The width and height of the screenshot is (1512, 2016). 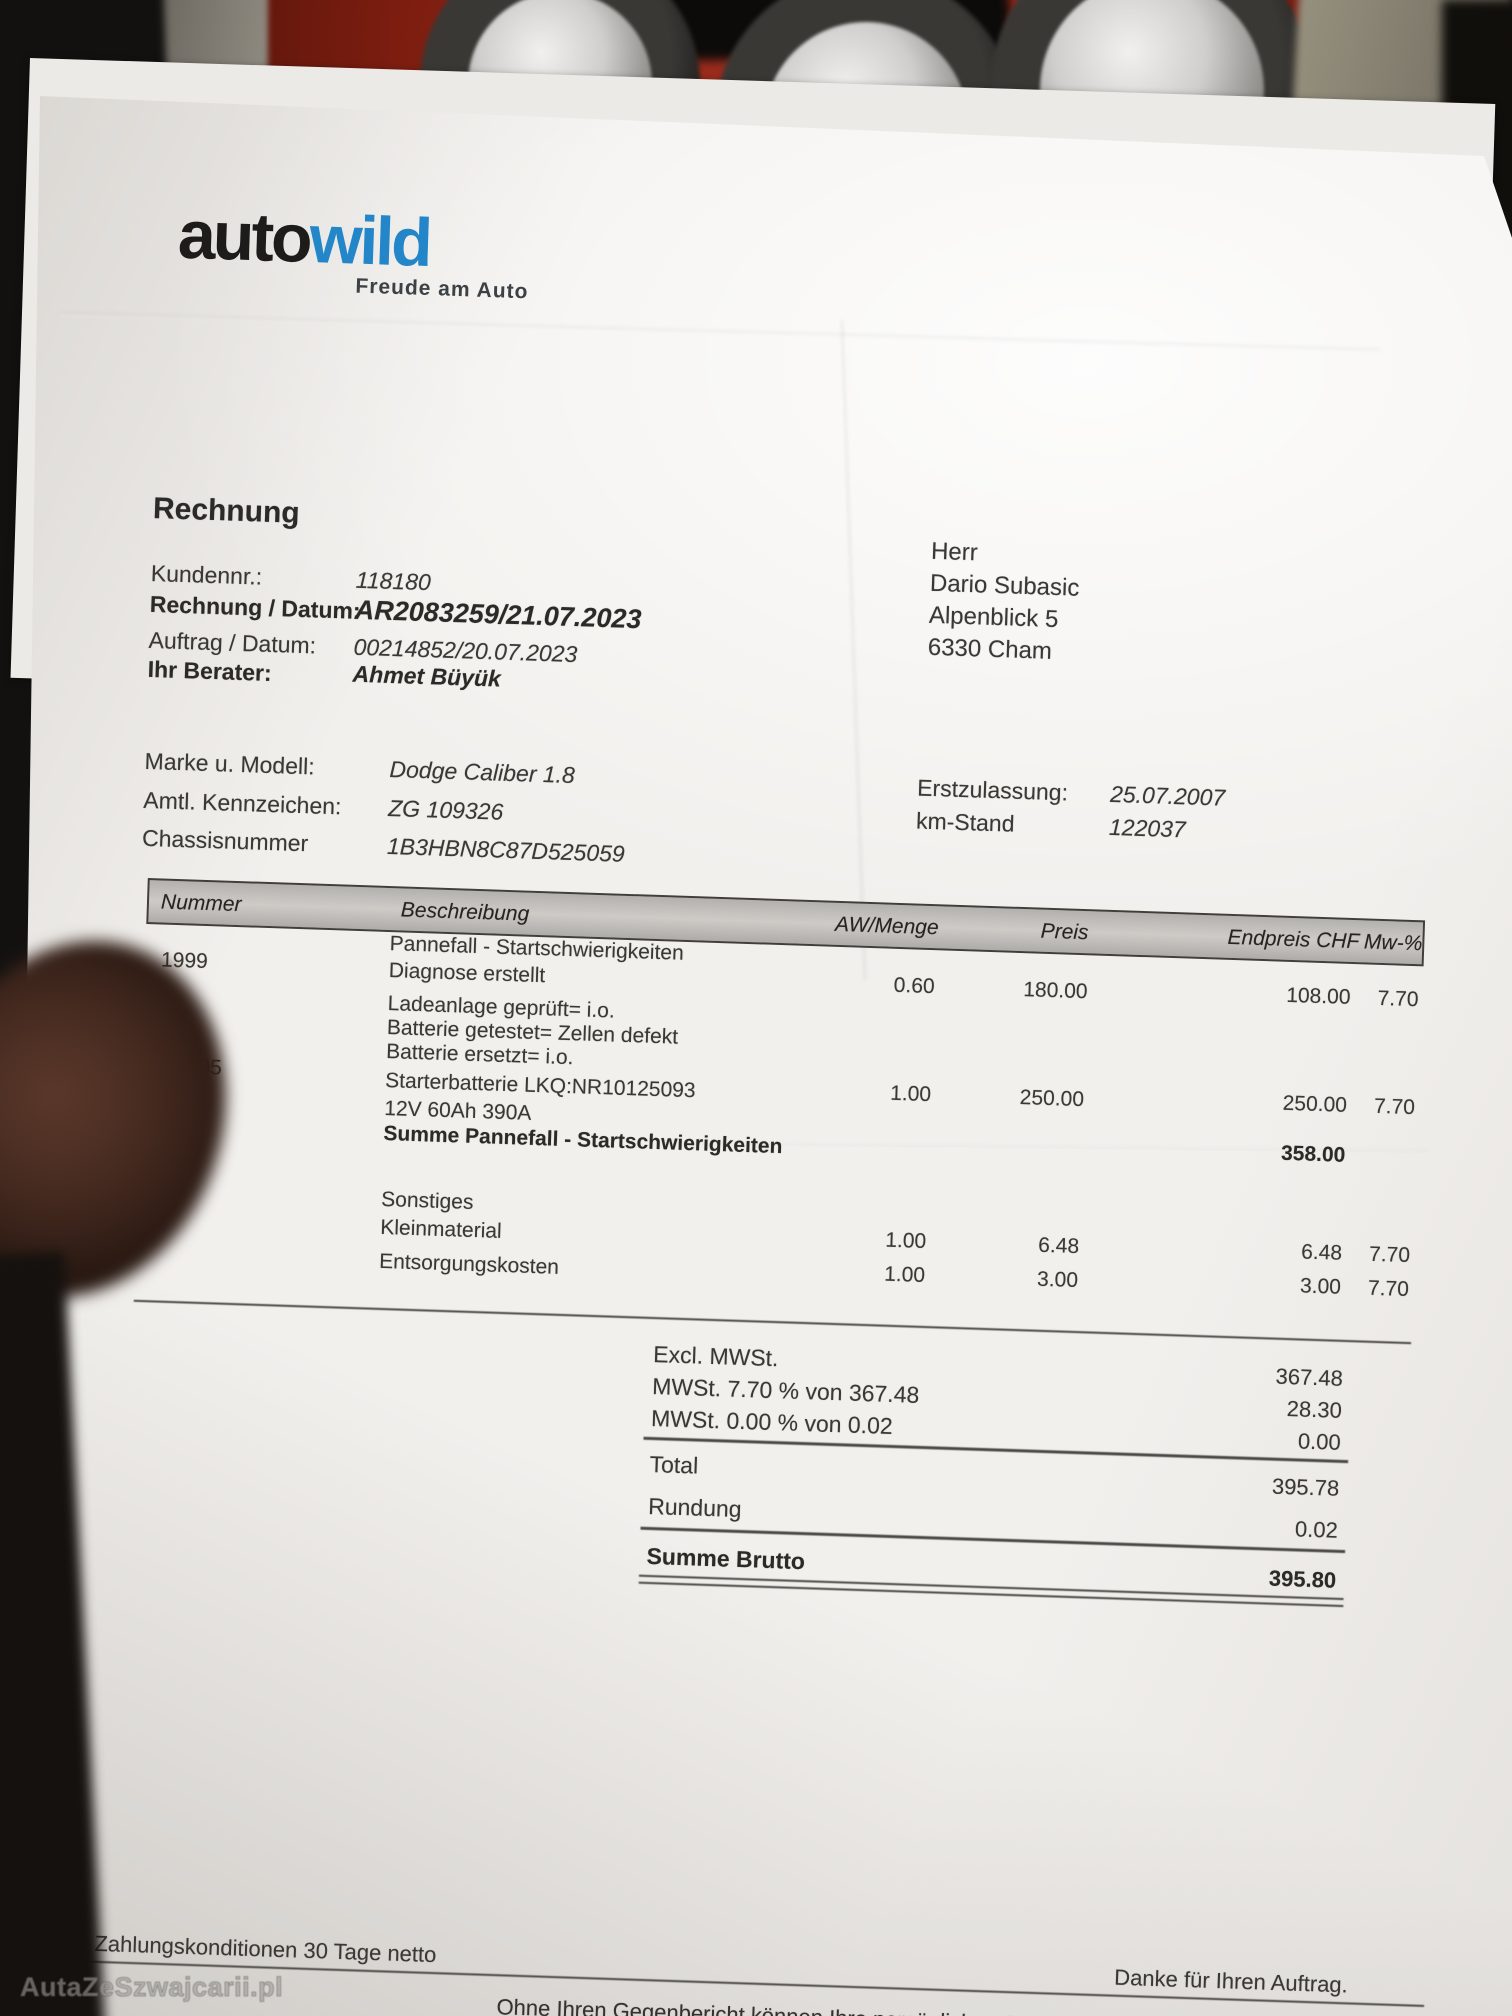 What do you see at coordinates (772, 1322) in the screenshot?
I see `totals-divider` at bounding box center [772, 1322].